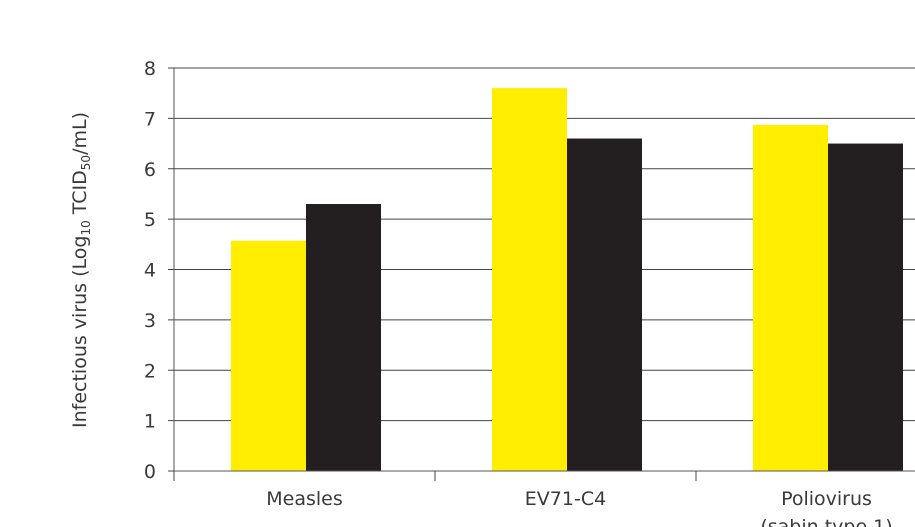 This screenshot has height=527, width=915. Describe the element at coordinates (150, 321) in the screenshot. I see `y-tick-label: 3` at that location.